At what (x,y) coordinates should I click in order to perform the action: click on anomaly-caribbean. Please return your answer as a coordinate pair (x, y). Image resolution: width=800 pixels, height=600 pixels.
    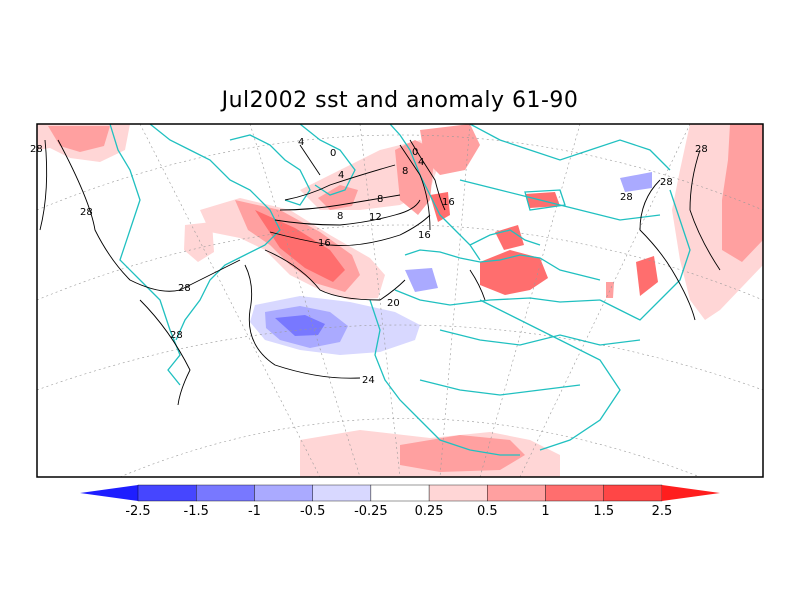
    Looking at the image, I should click on (199, 242).